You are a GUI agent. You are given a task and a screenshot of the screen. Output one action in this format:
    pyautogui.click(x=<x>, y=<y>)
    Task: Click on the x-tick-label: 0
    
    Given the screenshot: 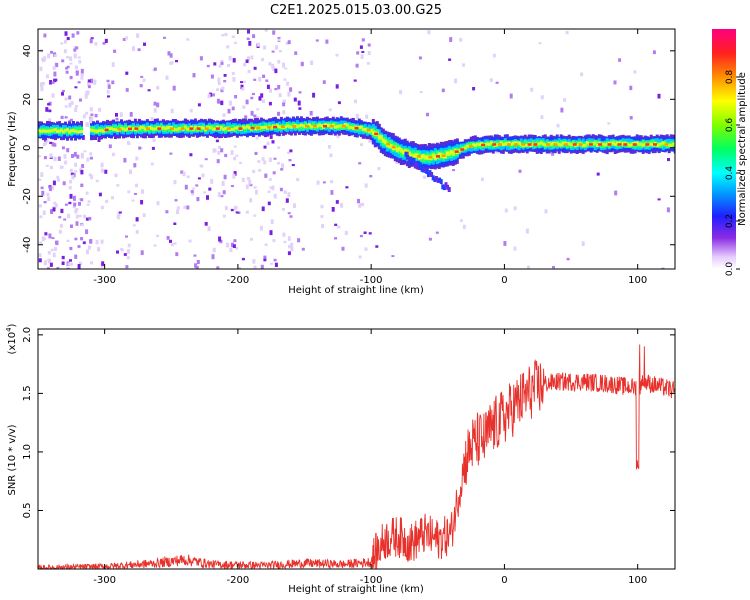 What is the action you would take?
    pyautogui.click(x=504, y=280)
    